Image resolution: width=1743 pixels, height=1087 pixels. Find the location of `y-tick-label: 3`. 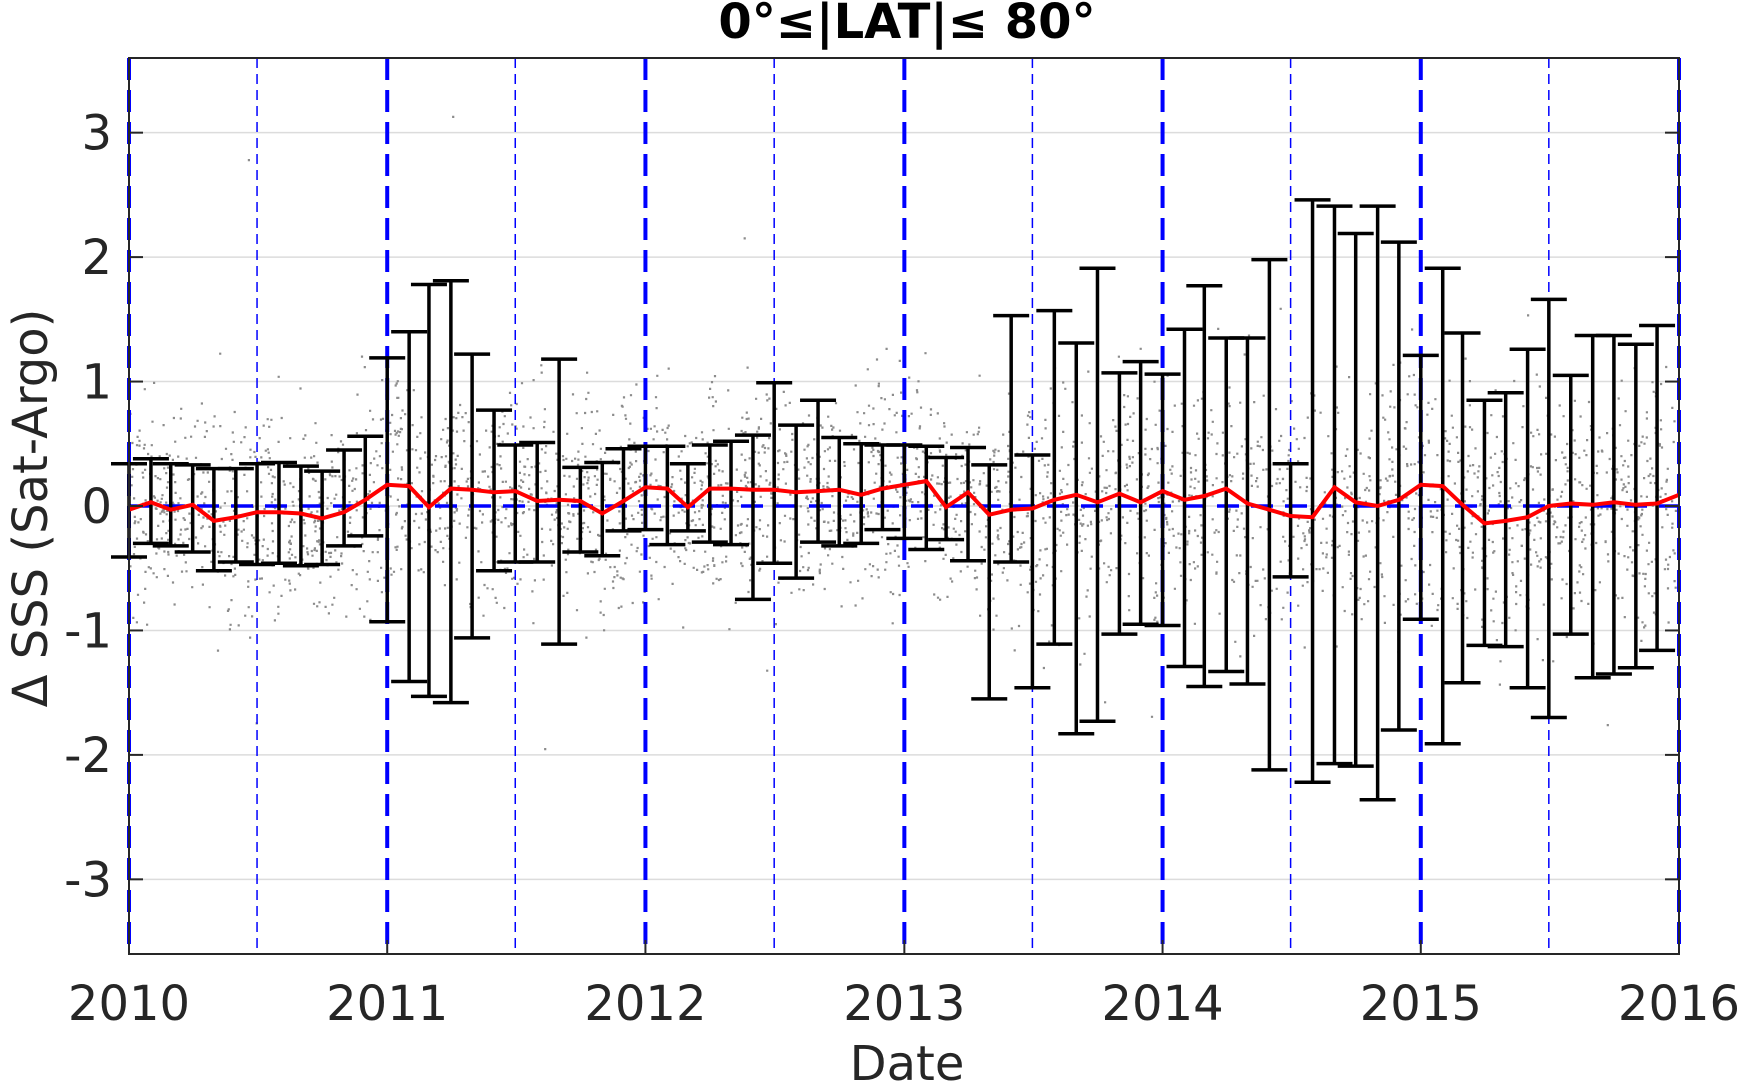

y-tick-label: 3 is located at coordinates (96, 134).